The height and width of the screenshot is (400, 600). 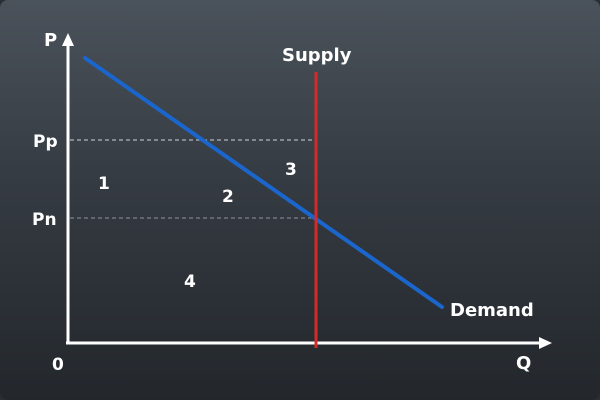 What do you see at coordinates (492, 310) in the screenshot?
I see `demand-label: Demand` at bounding box center [492, 310].